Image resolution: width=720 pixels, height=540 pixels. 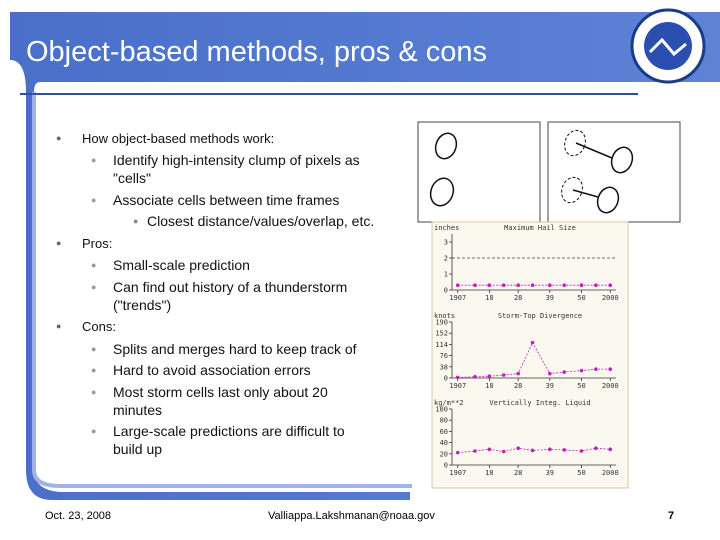 I want to click on y-tick-label: 38, so click(x=444, y=367).